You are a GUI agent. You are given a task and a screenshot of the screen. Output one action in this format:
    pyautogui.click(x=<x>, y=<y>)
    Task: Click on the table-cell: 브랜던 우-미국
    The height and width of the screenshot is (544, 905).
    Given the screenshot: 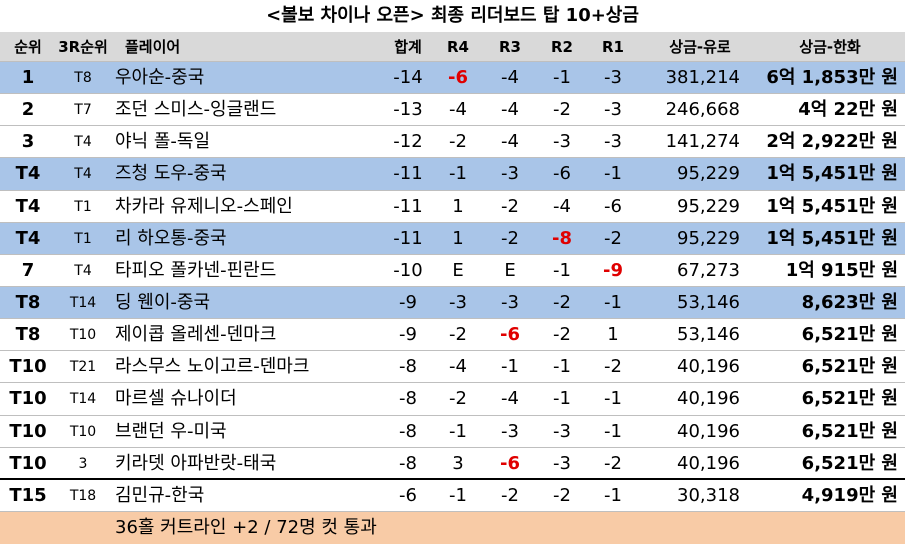 What is the action you would take?
    pyautogui.click(x=171, y=431)
    